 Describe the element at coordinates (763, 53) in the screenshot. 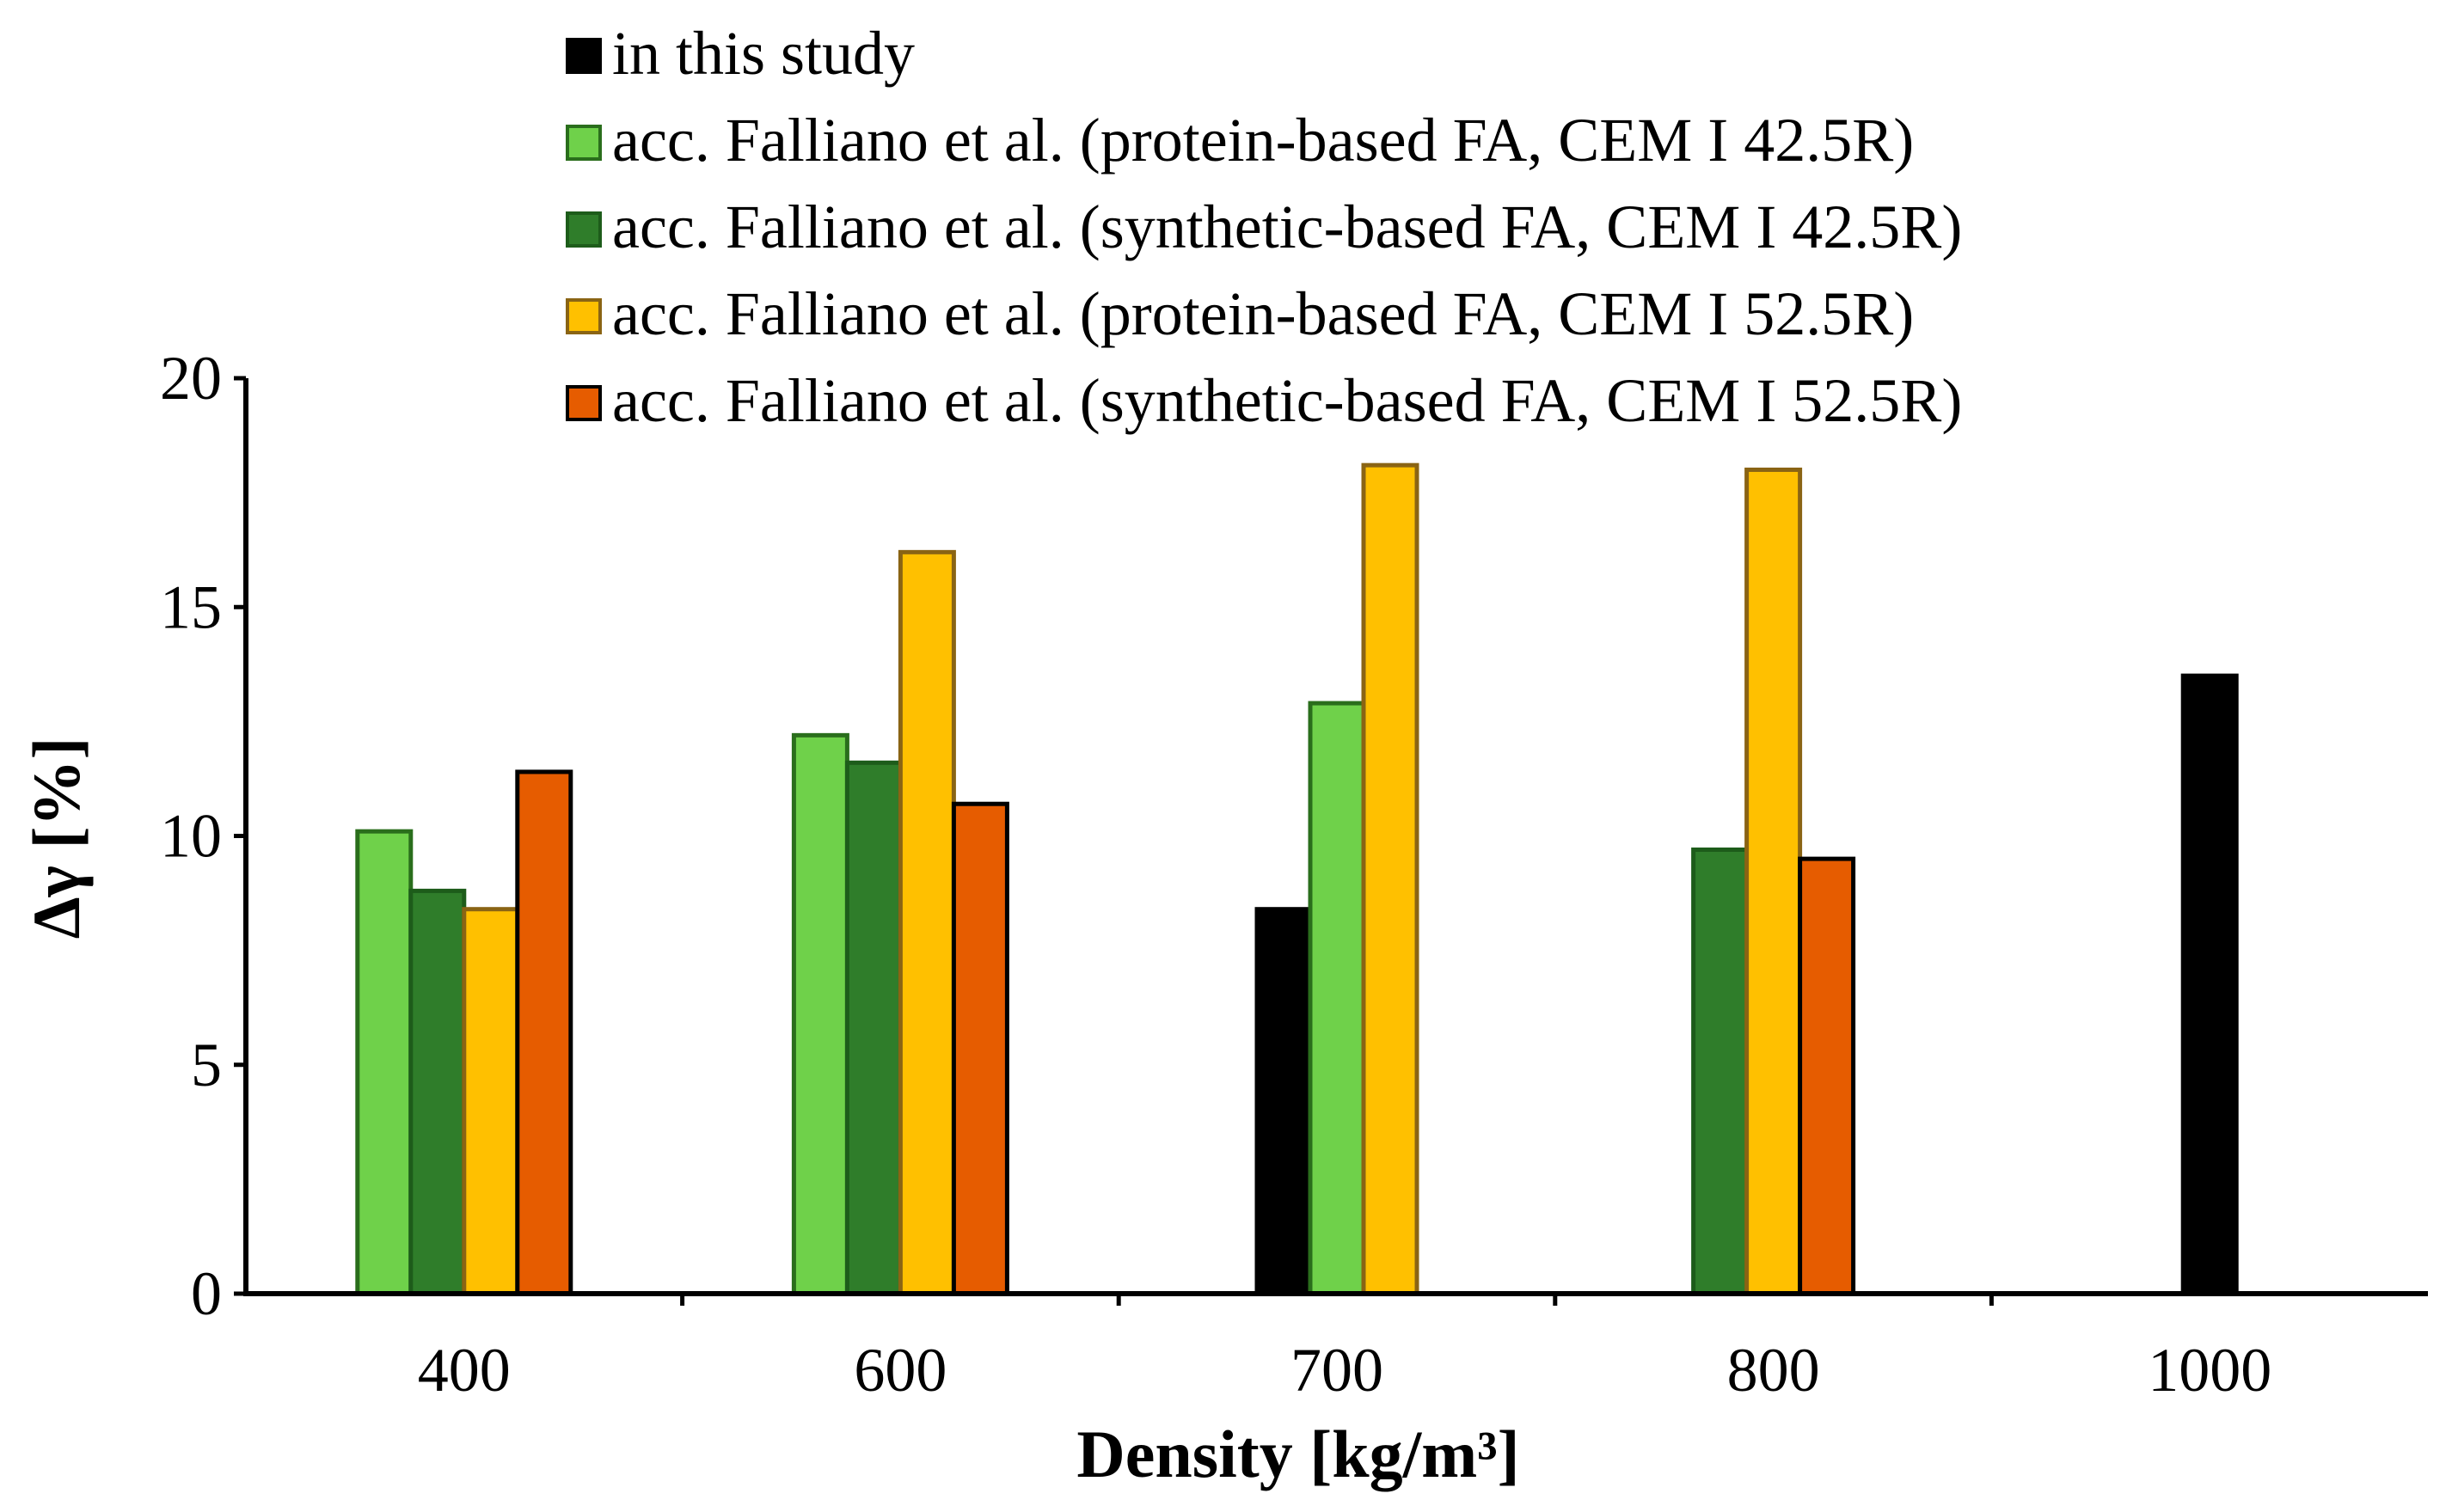

I see `legend-label: in this study` at that location.